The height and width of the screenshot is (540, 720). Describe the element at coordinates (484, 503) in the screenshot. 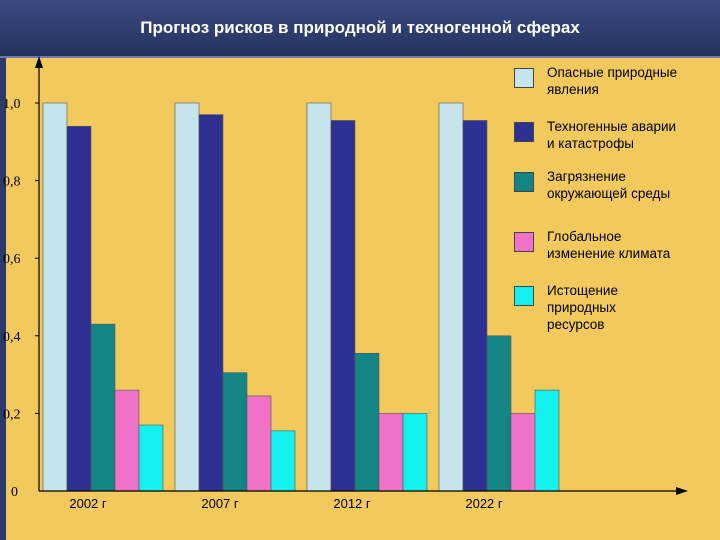

I see `x-tick-label: 2022 г` at that location.